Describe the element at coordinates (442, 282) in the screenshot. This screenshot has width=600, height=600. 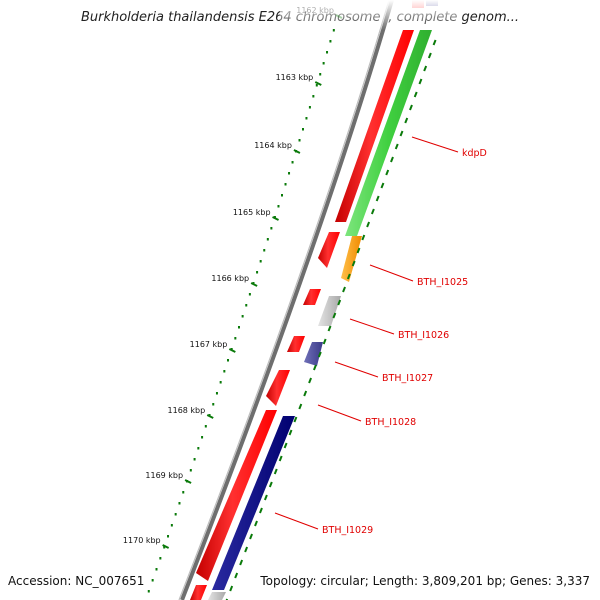
I see `gene-label: BTH_I1025` at that location.